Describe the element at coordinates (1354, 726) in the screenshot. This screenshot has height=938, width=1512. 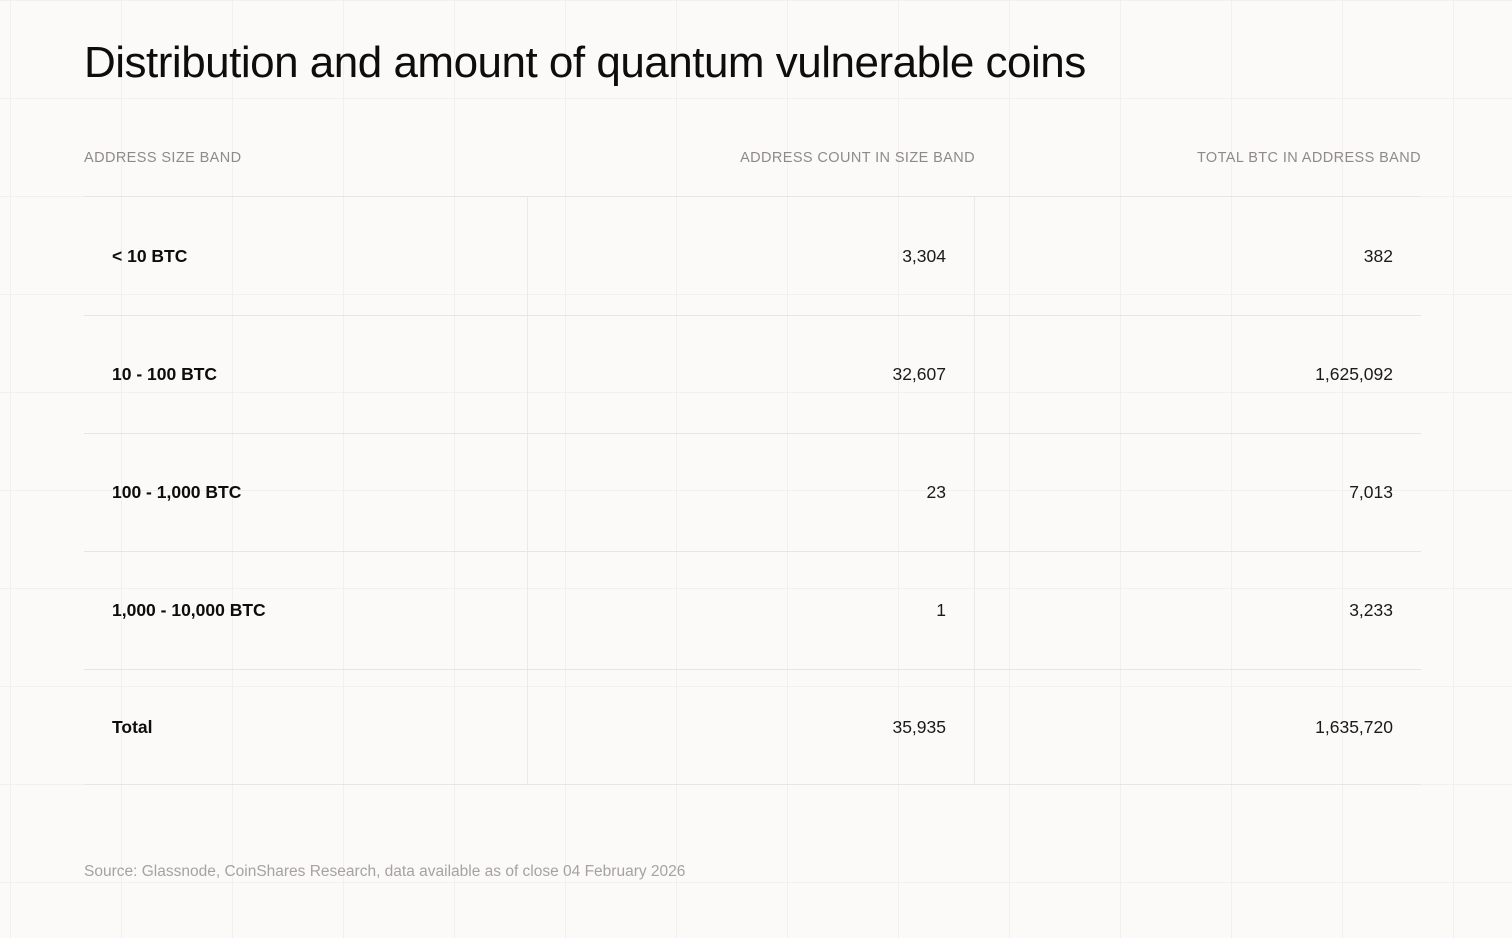
I see `cell-total-btc: 1,635,720` at that location.